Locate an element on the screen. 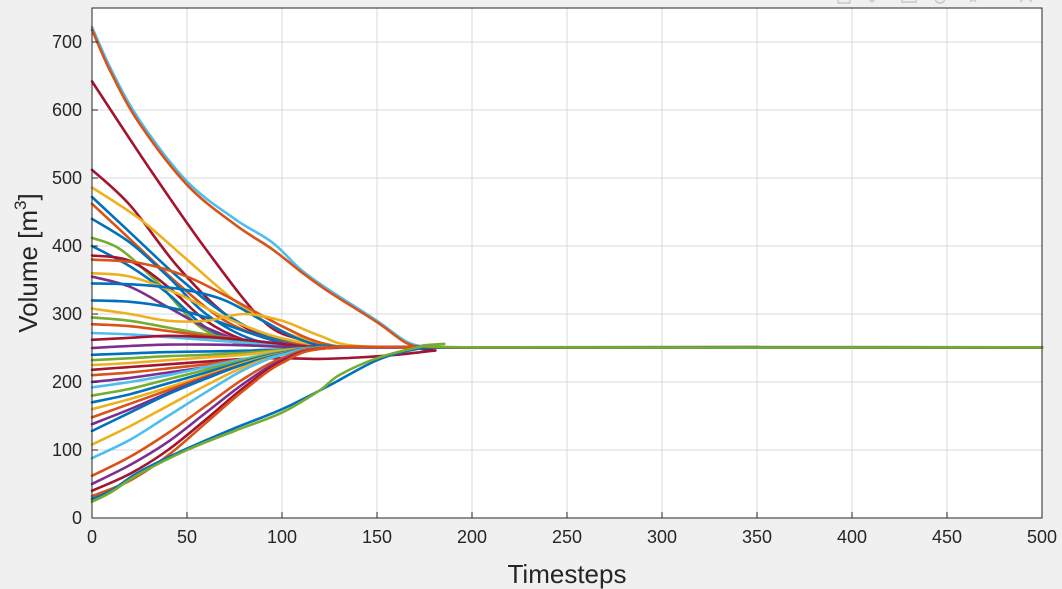  y-axis-label-close: ] is located at coordinates (28, 196).